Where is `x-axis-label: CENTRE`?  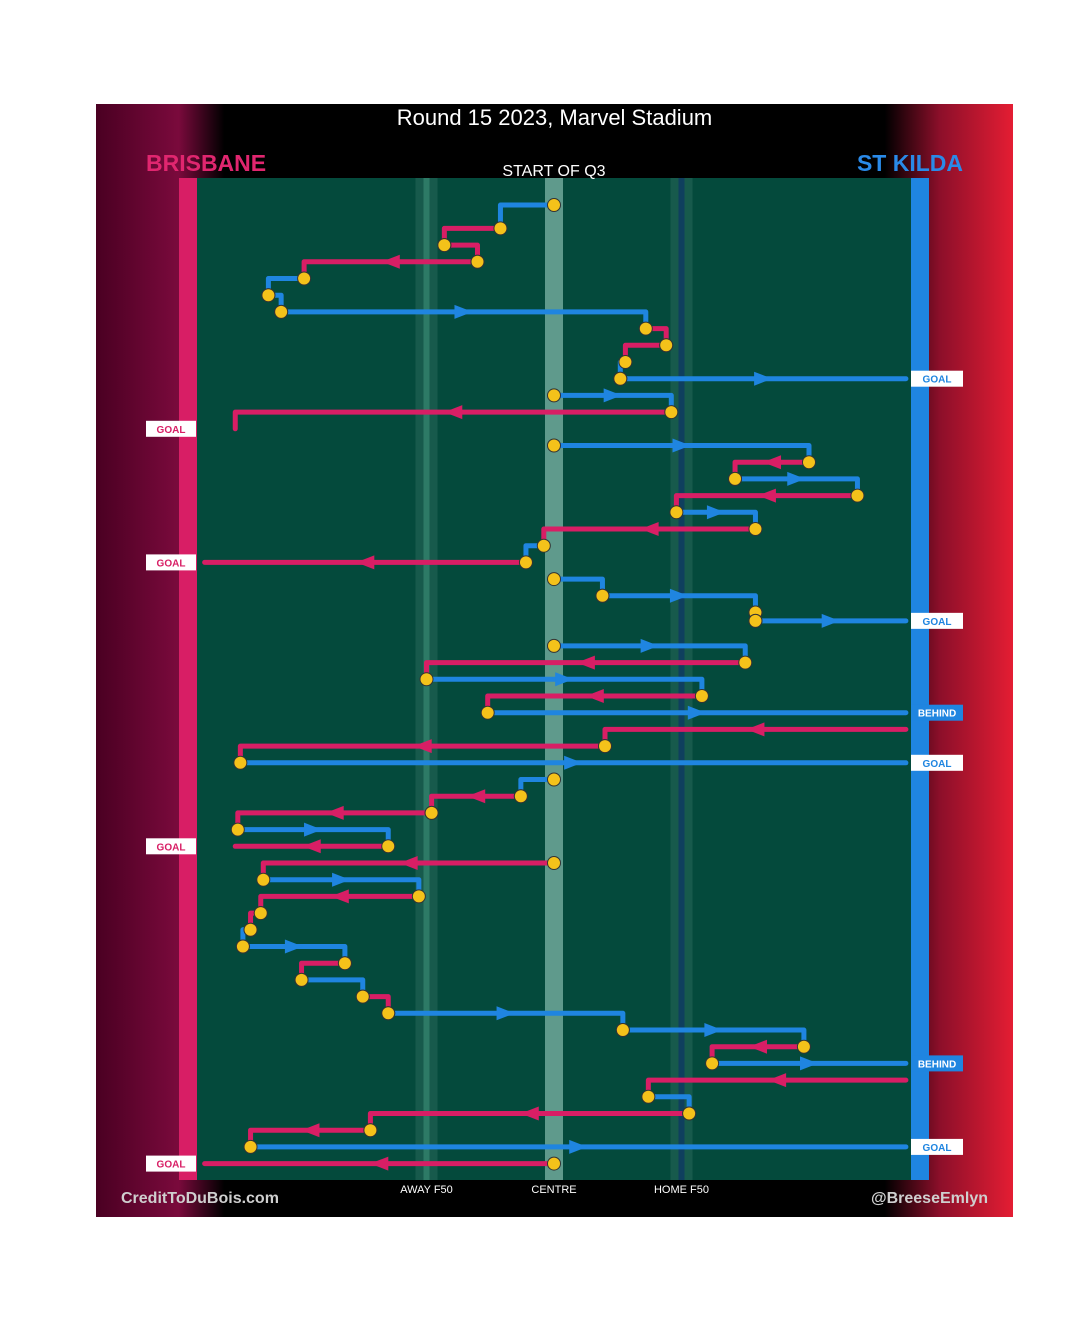
x-axis-label: CENTRE is located at coordinates (553, 1190).